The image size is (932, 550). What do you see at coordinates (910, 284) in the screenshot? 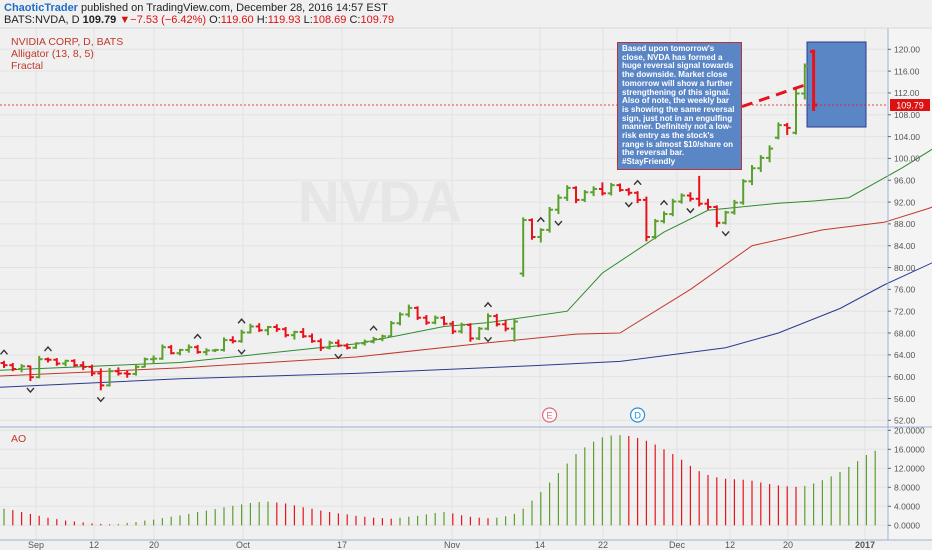
I see `price-axis-area` at bounding box center [910, 284].